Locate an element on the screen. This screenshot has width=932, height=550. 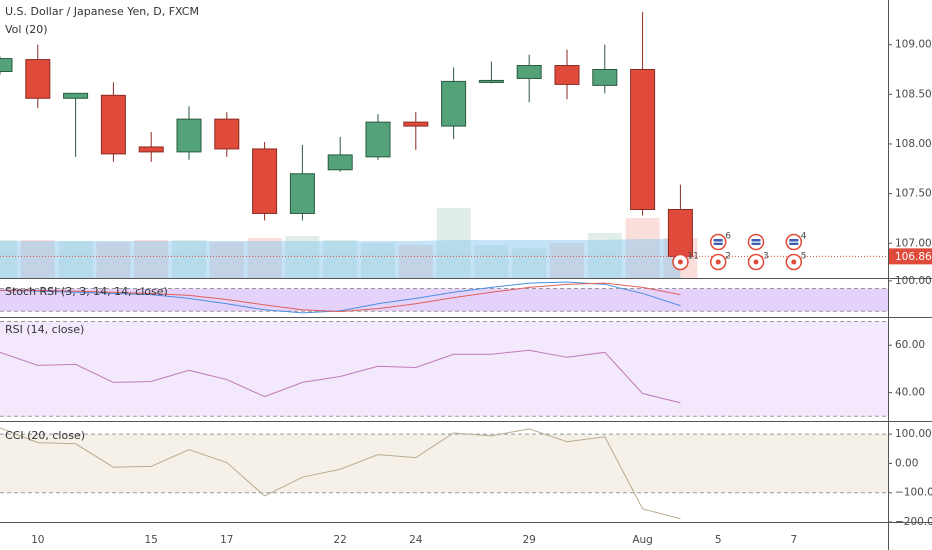
x-tick-label: 22 is located at coordinates (340, 540).